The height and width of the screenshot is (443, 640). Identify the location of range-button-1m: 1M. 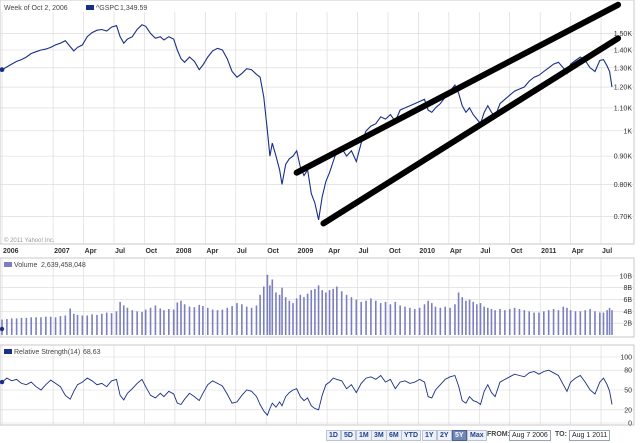
(364, 435).